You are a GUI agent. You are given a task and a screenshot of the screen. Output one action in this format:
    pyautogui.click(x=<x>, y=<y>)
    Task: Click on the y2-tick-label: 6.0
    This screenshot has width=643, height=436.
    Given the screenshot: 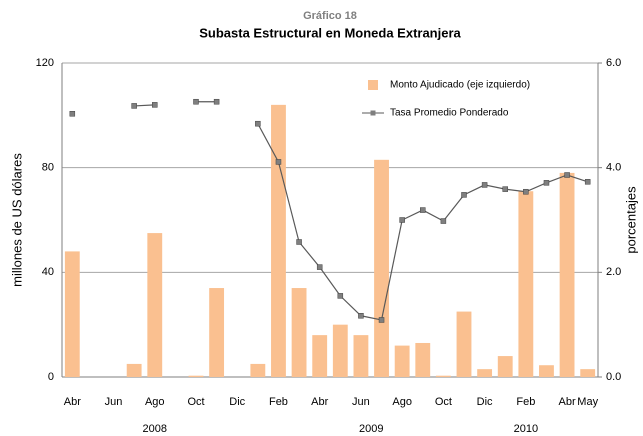 What is the action you would take?
    pyautogui.click(x=613, y=63)
    